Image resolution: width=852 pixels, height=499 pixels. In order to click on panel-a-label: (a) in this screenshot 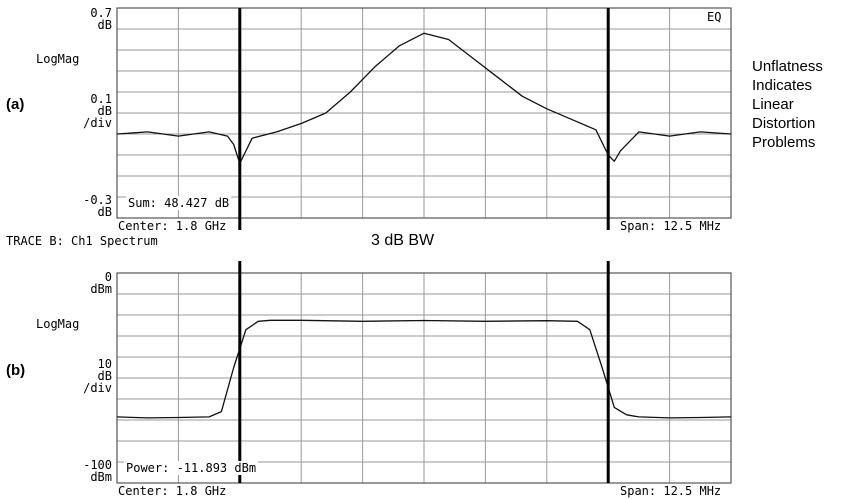, I will do `click(15, 104)`.